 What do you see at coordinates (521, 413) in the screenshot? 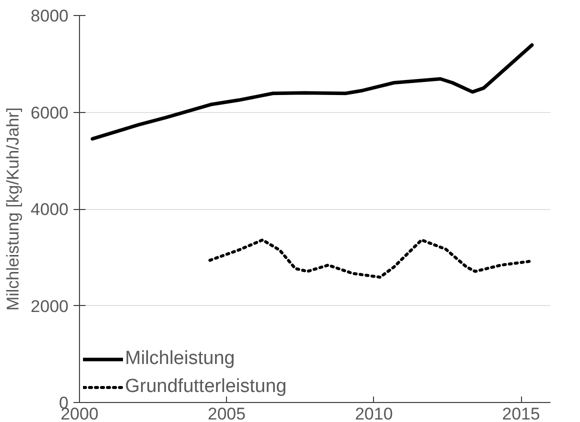
I see `x-tick-label: 2015` at bounding box center [521, 413].